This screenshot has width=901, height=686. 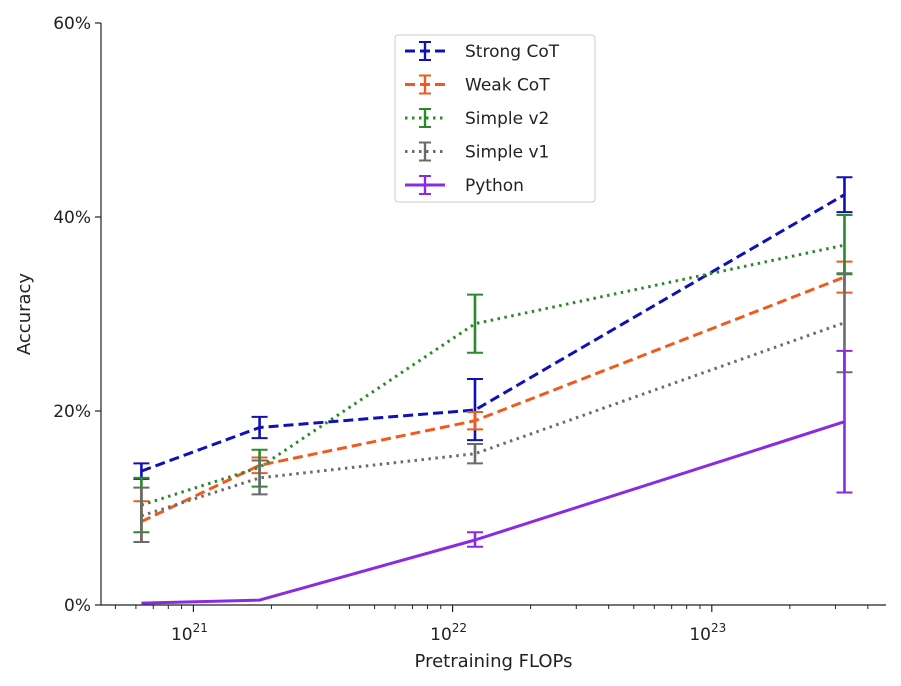 I want to click on legend-entry: Simple v1, so click(x=477, y=152).